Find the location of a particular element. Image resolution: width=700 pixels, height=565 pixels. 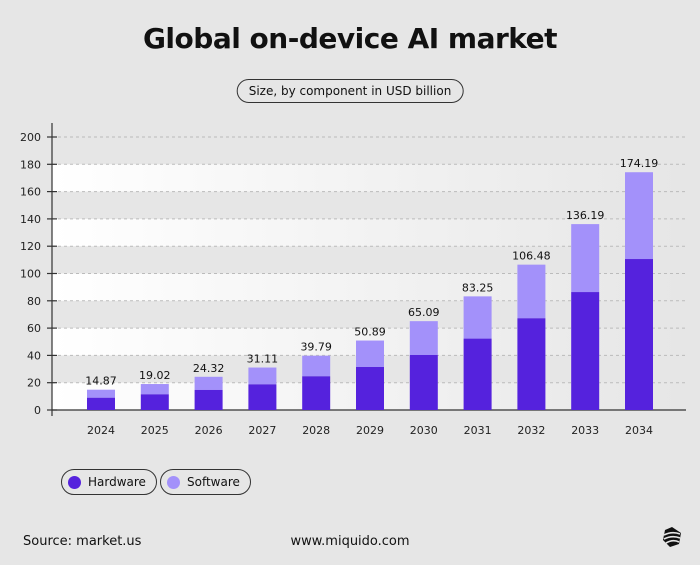

x-tick-label: 2025 is located at coordinates (155, 430).